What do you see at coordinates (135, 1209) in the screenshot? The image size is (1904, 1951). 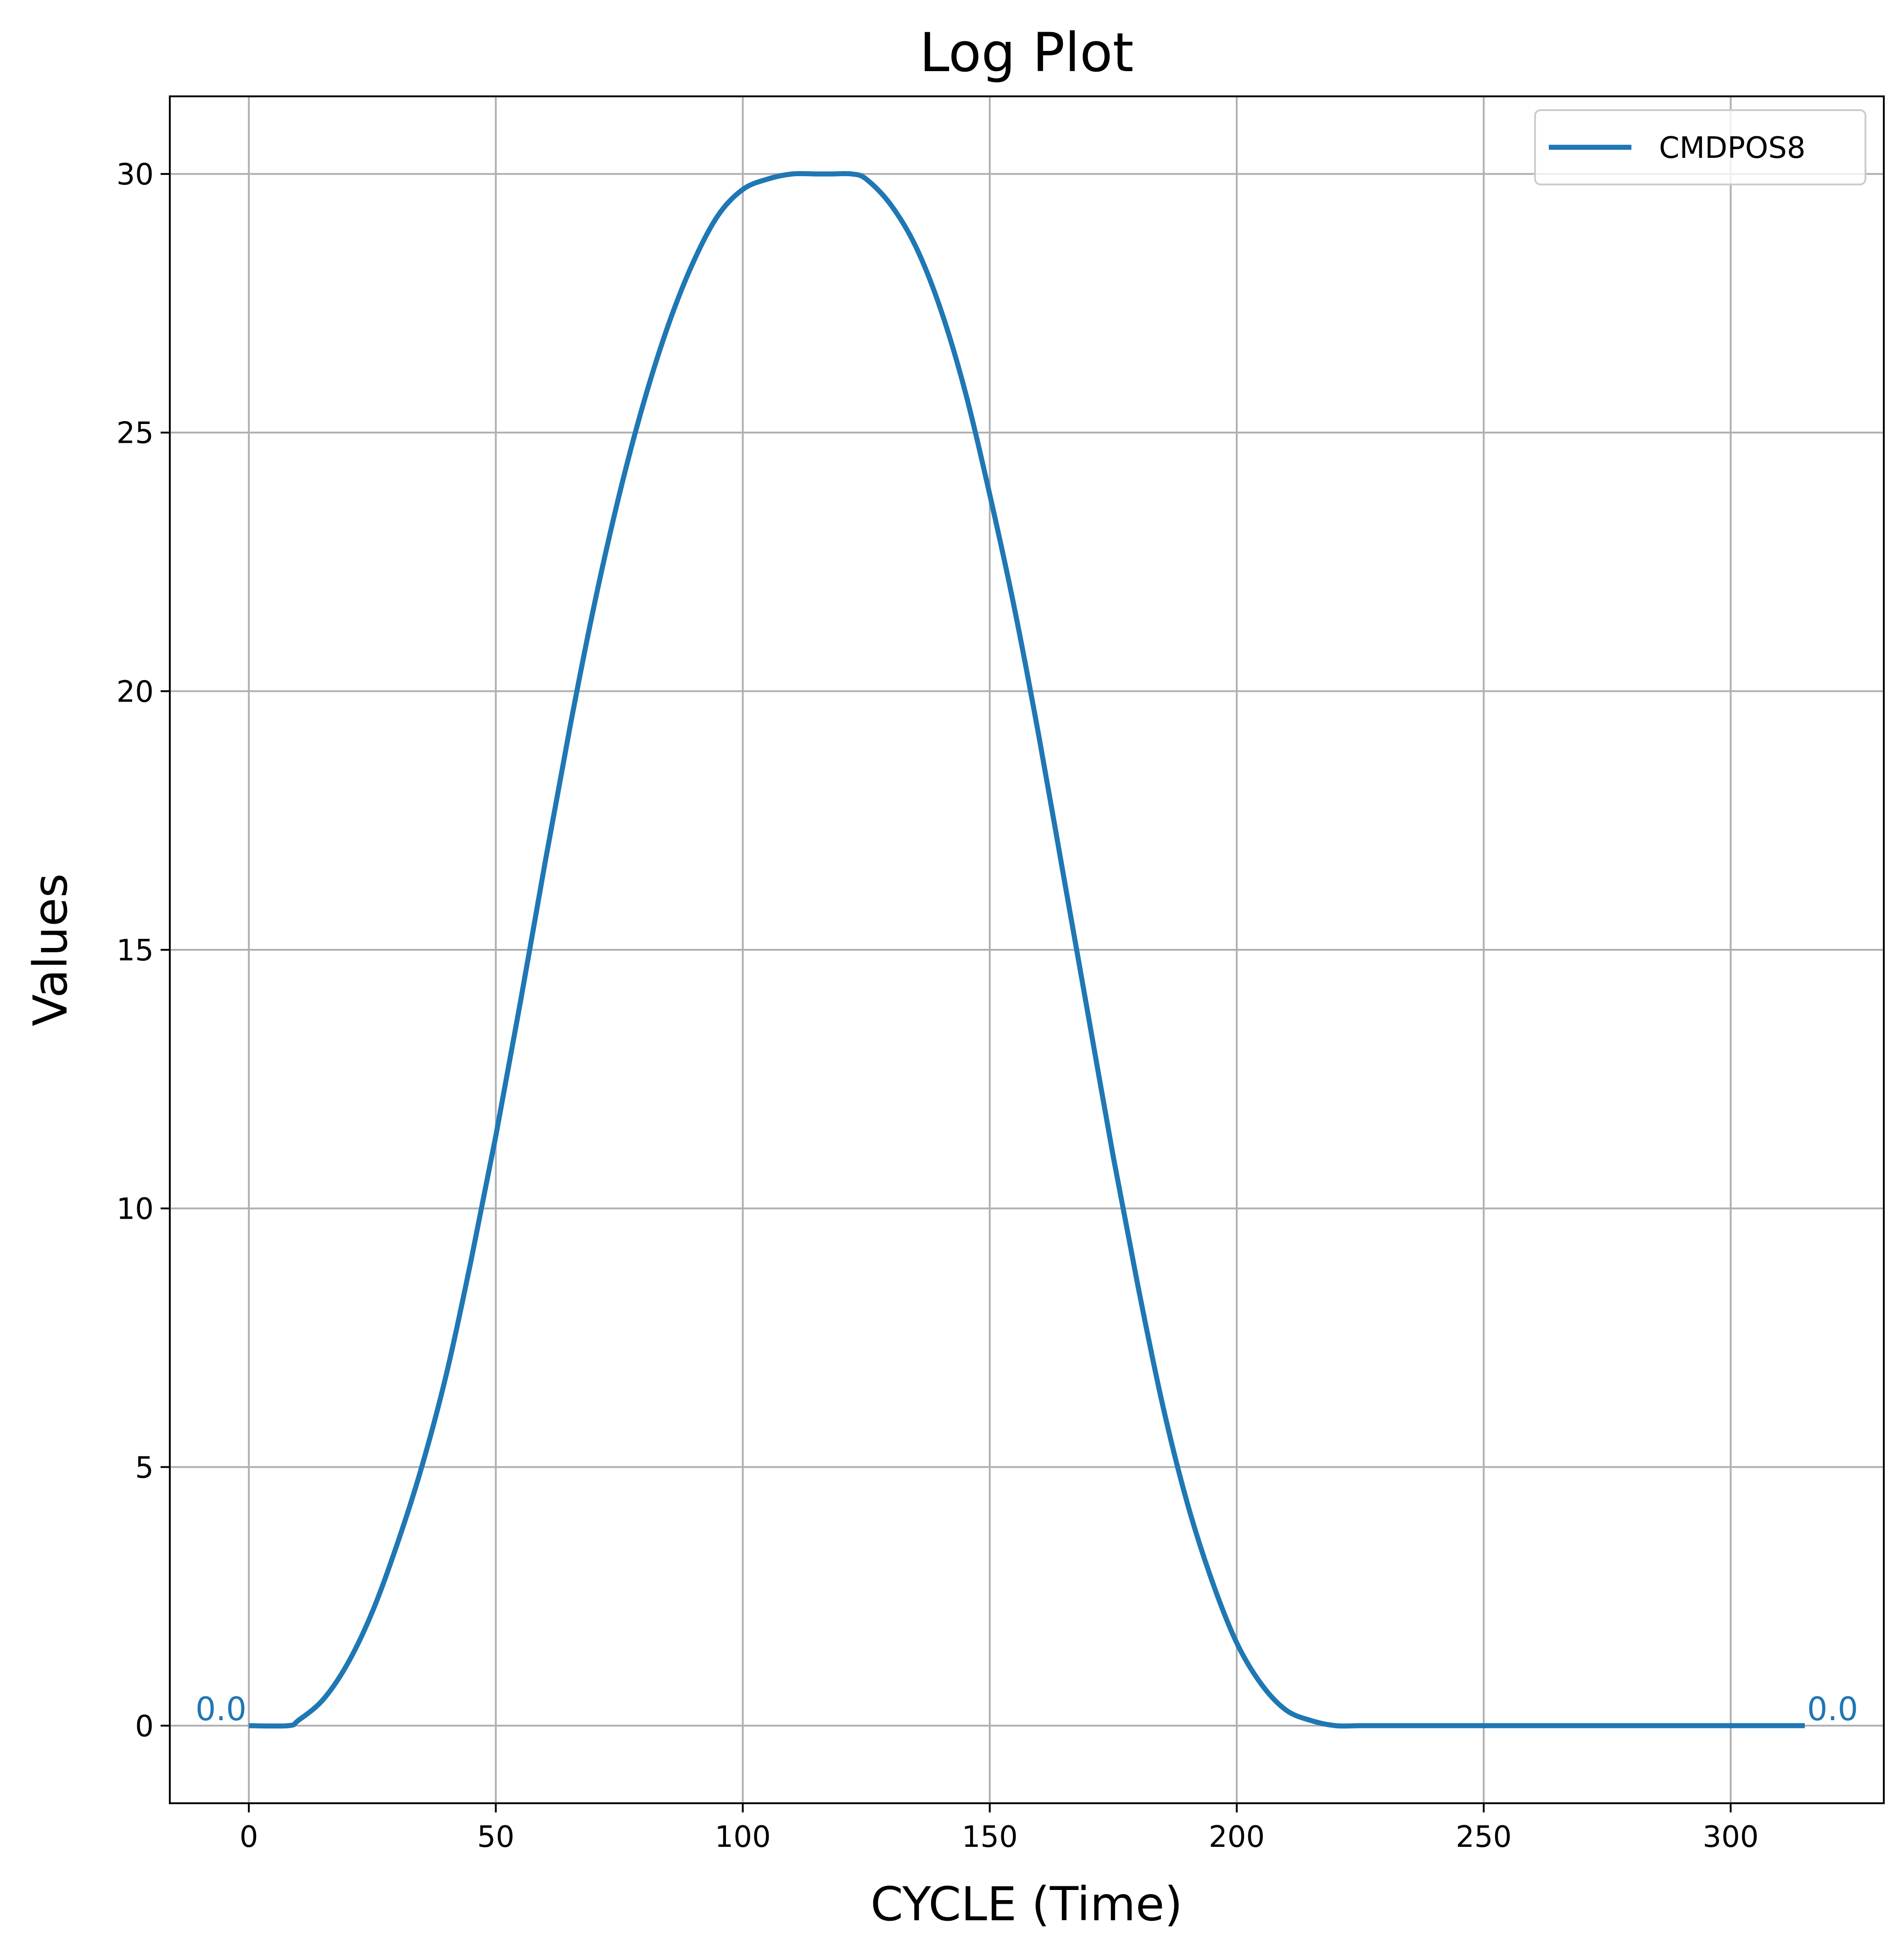 I see `y-tick-label: 10` at bounding box center [135, 1209].